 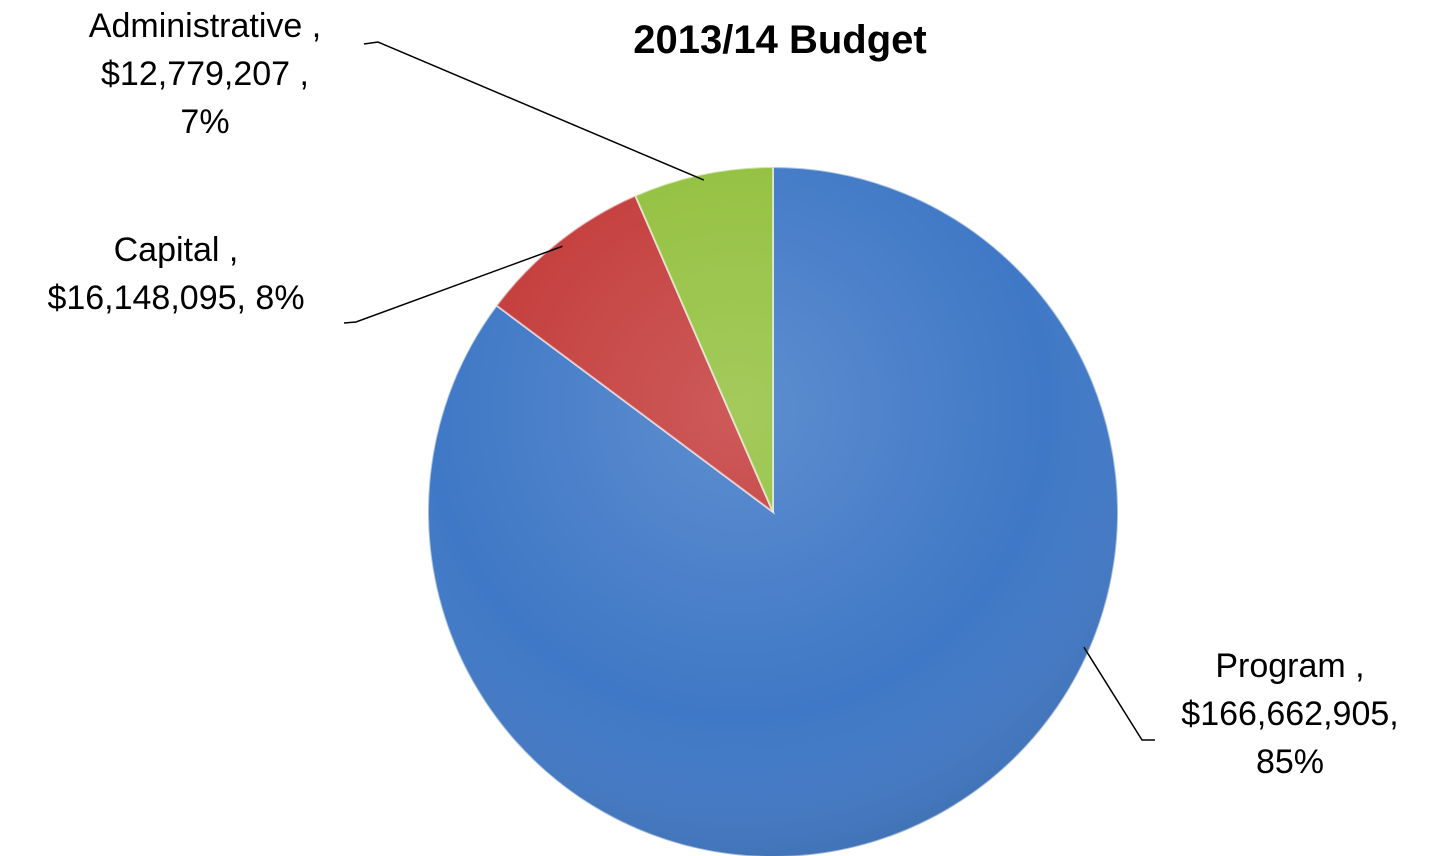 I want to click on data-label-administrative: Administrative , $12,779,207 , 7%, so click(x=205, y=74).